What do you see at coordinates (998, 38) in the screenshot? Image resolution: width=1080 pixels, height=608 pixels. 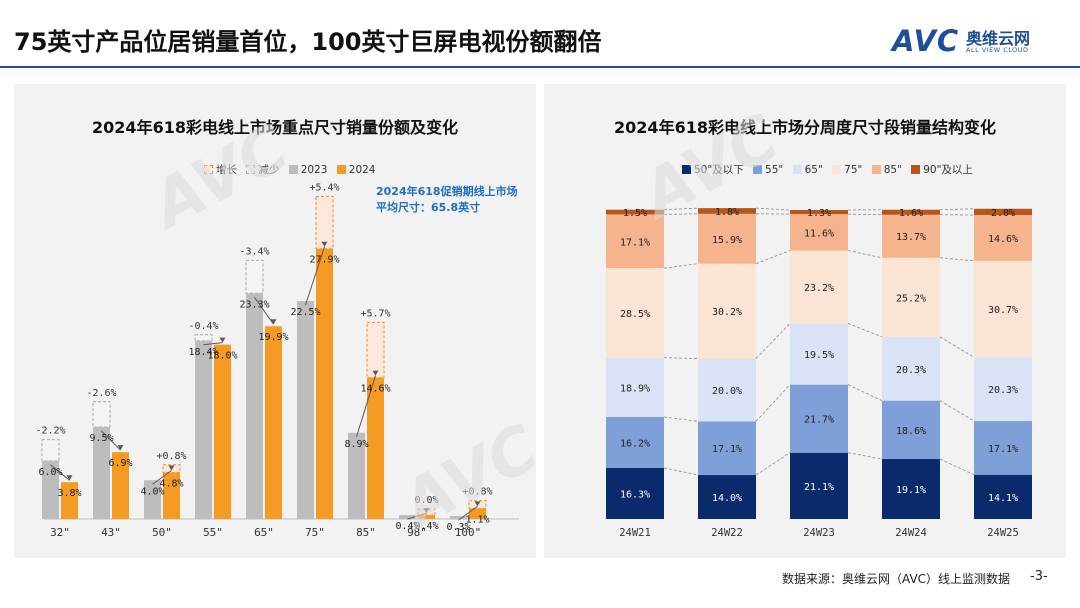 I see `logo-chinese: 奥维云网` at bounding box center [998, 38].